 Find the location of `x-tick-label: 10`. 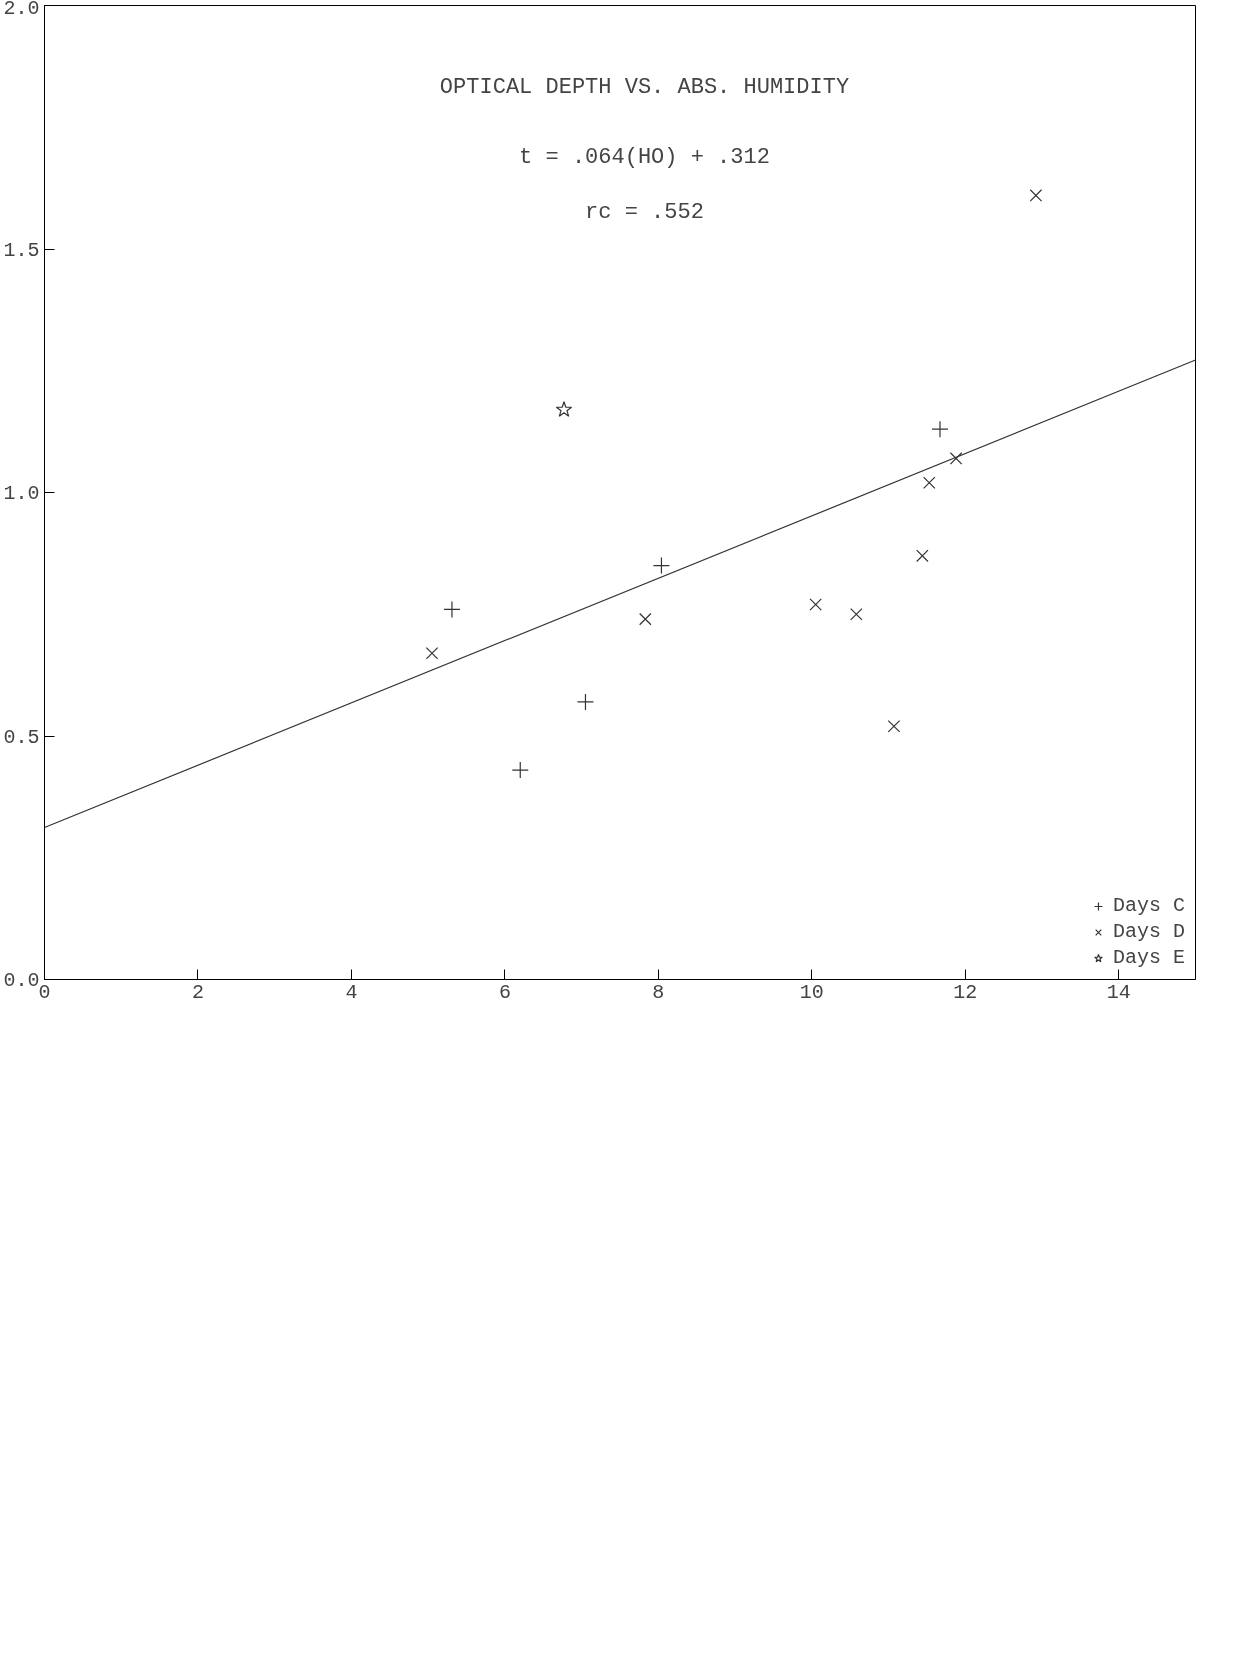

x-tick-label: 10 is located at coordinates (811, 992).